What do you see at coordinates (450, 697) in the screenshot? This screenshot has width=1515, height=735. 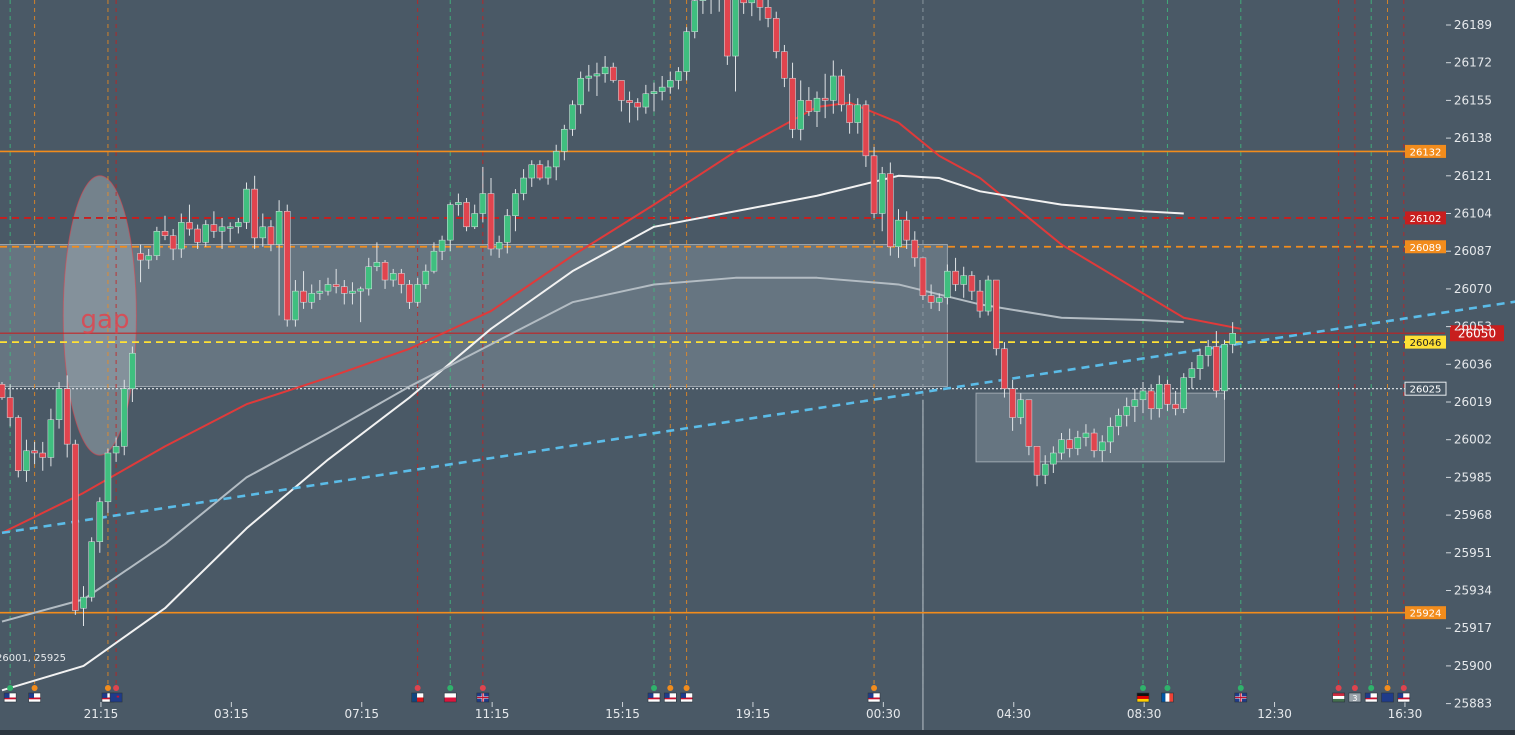 I see `flag-pl-icon` at bounding box center [450, 697].